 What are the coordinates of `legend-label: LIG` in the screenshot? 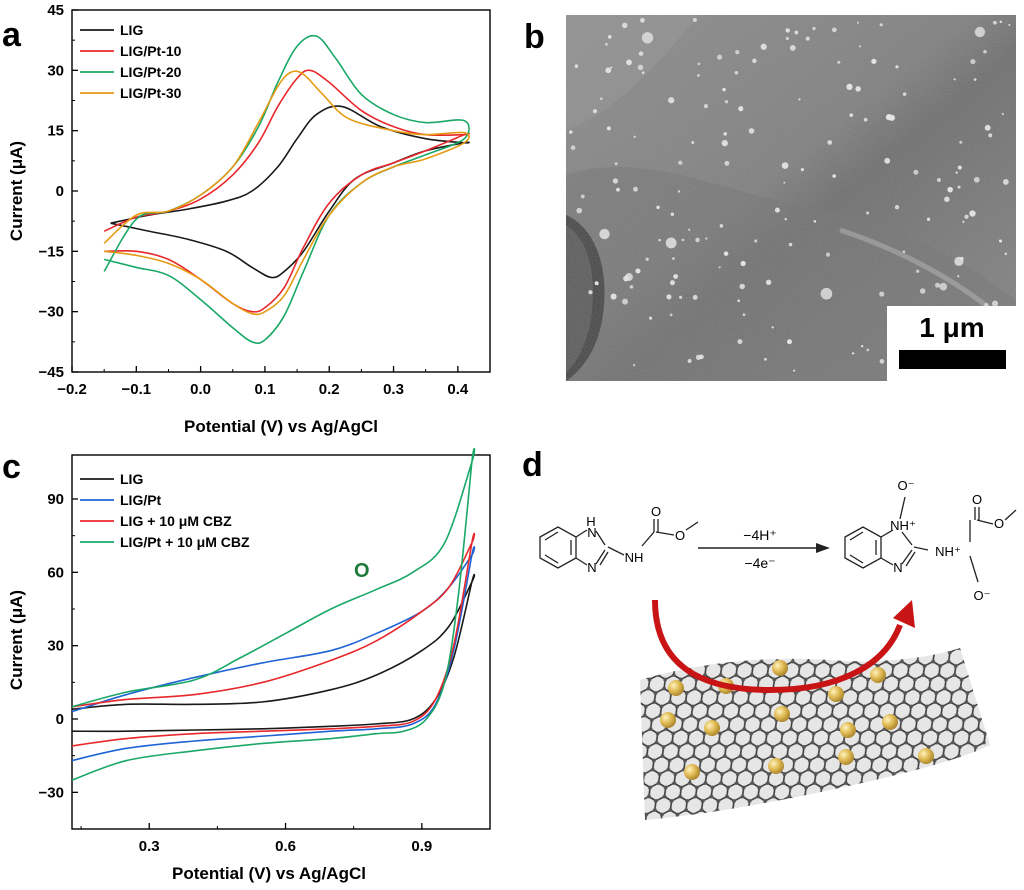 It's located at (131, 479).